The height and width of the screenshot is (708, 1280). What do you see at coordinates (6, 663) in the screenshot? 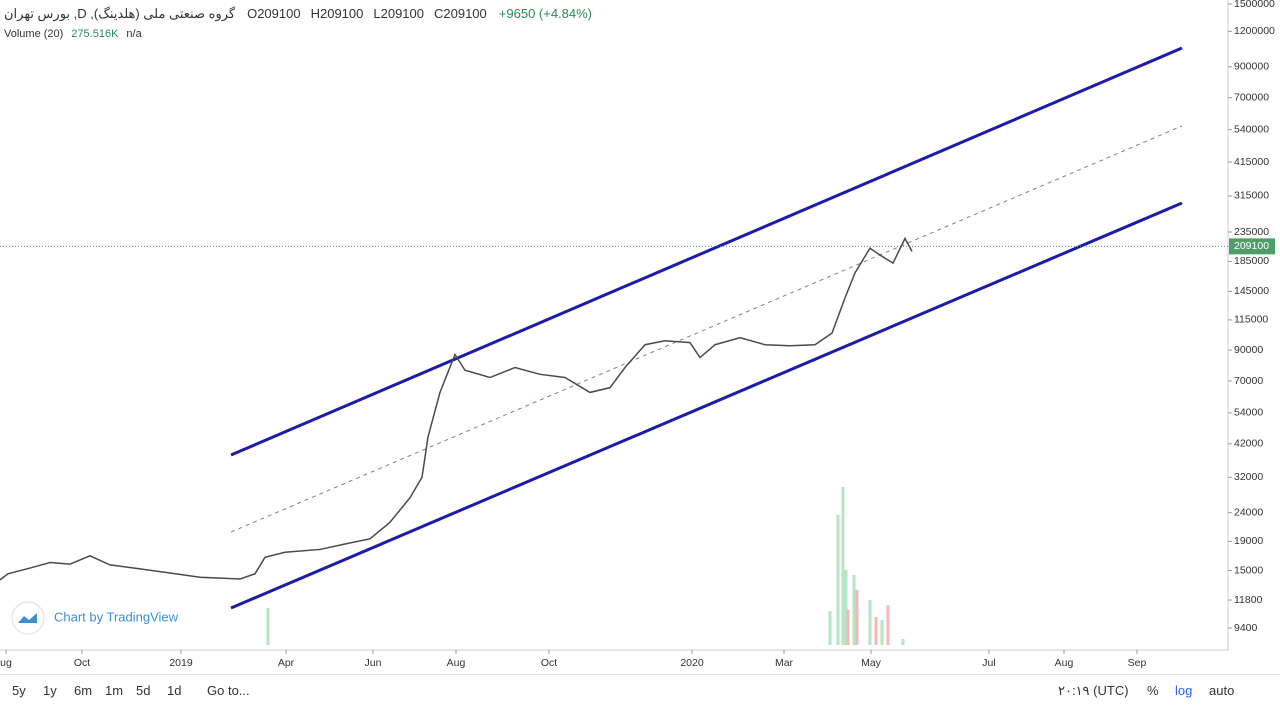
I see `x-tick-label: ug` at bounding box center [6, 663].